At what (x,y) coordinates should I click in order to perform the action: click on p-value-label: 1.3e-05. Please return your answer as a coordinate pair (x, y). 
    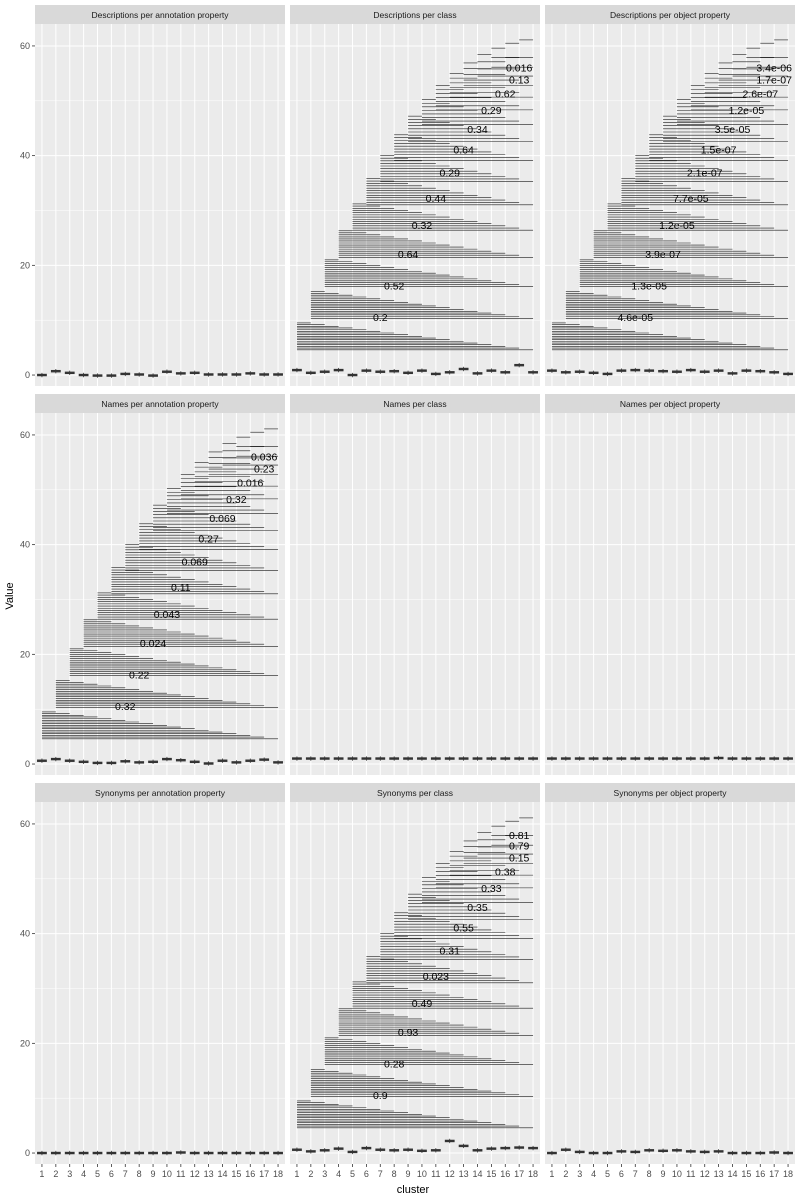
    Looking at the image, I should click on (649, 287).